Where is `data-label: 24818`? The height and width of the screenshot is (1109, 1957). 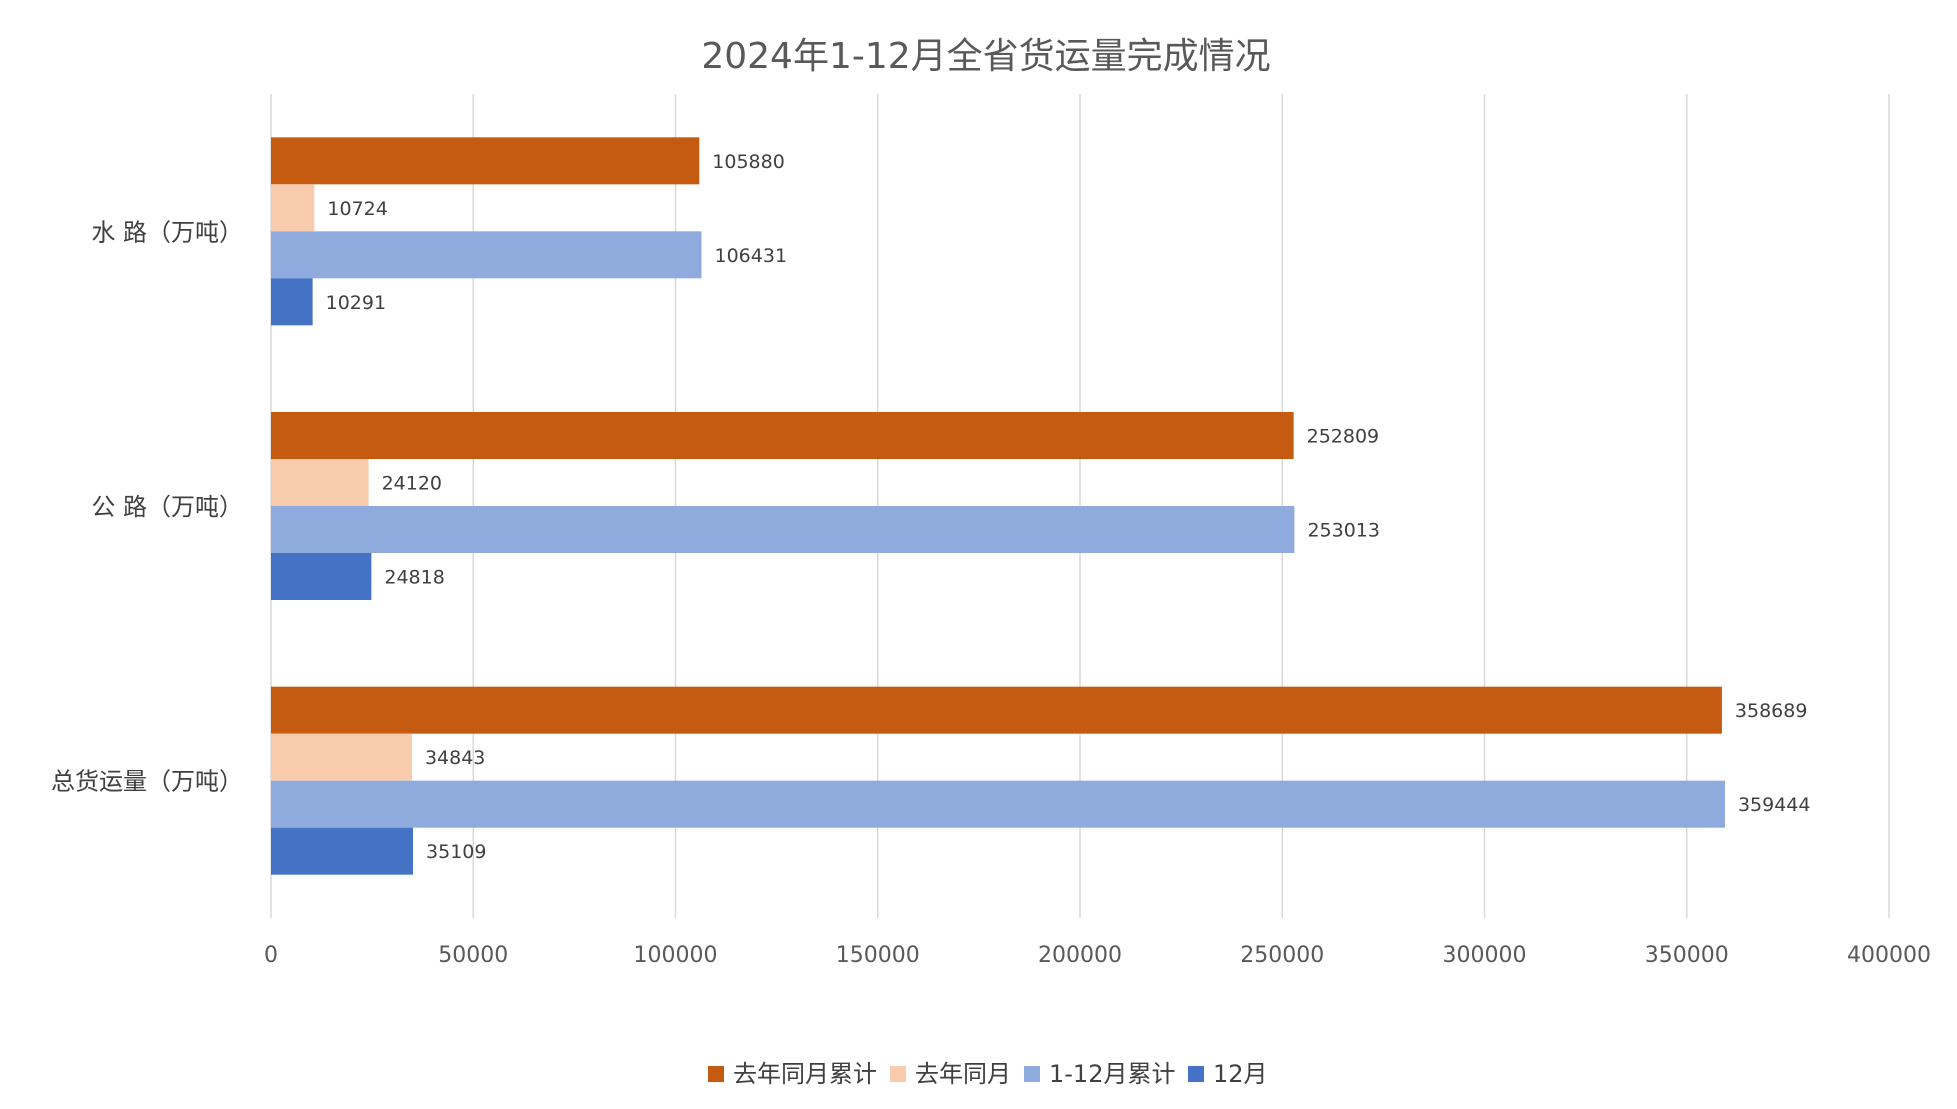 data-label: 24818 is located at coordinates (414, 578).